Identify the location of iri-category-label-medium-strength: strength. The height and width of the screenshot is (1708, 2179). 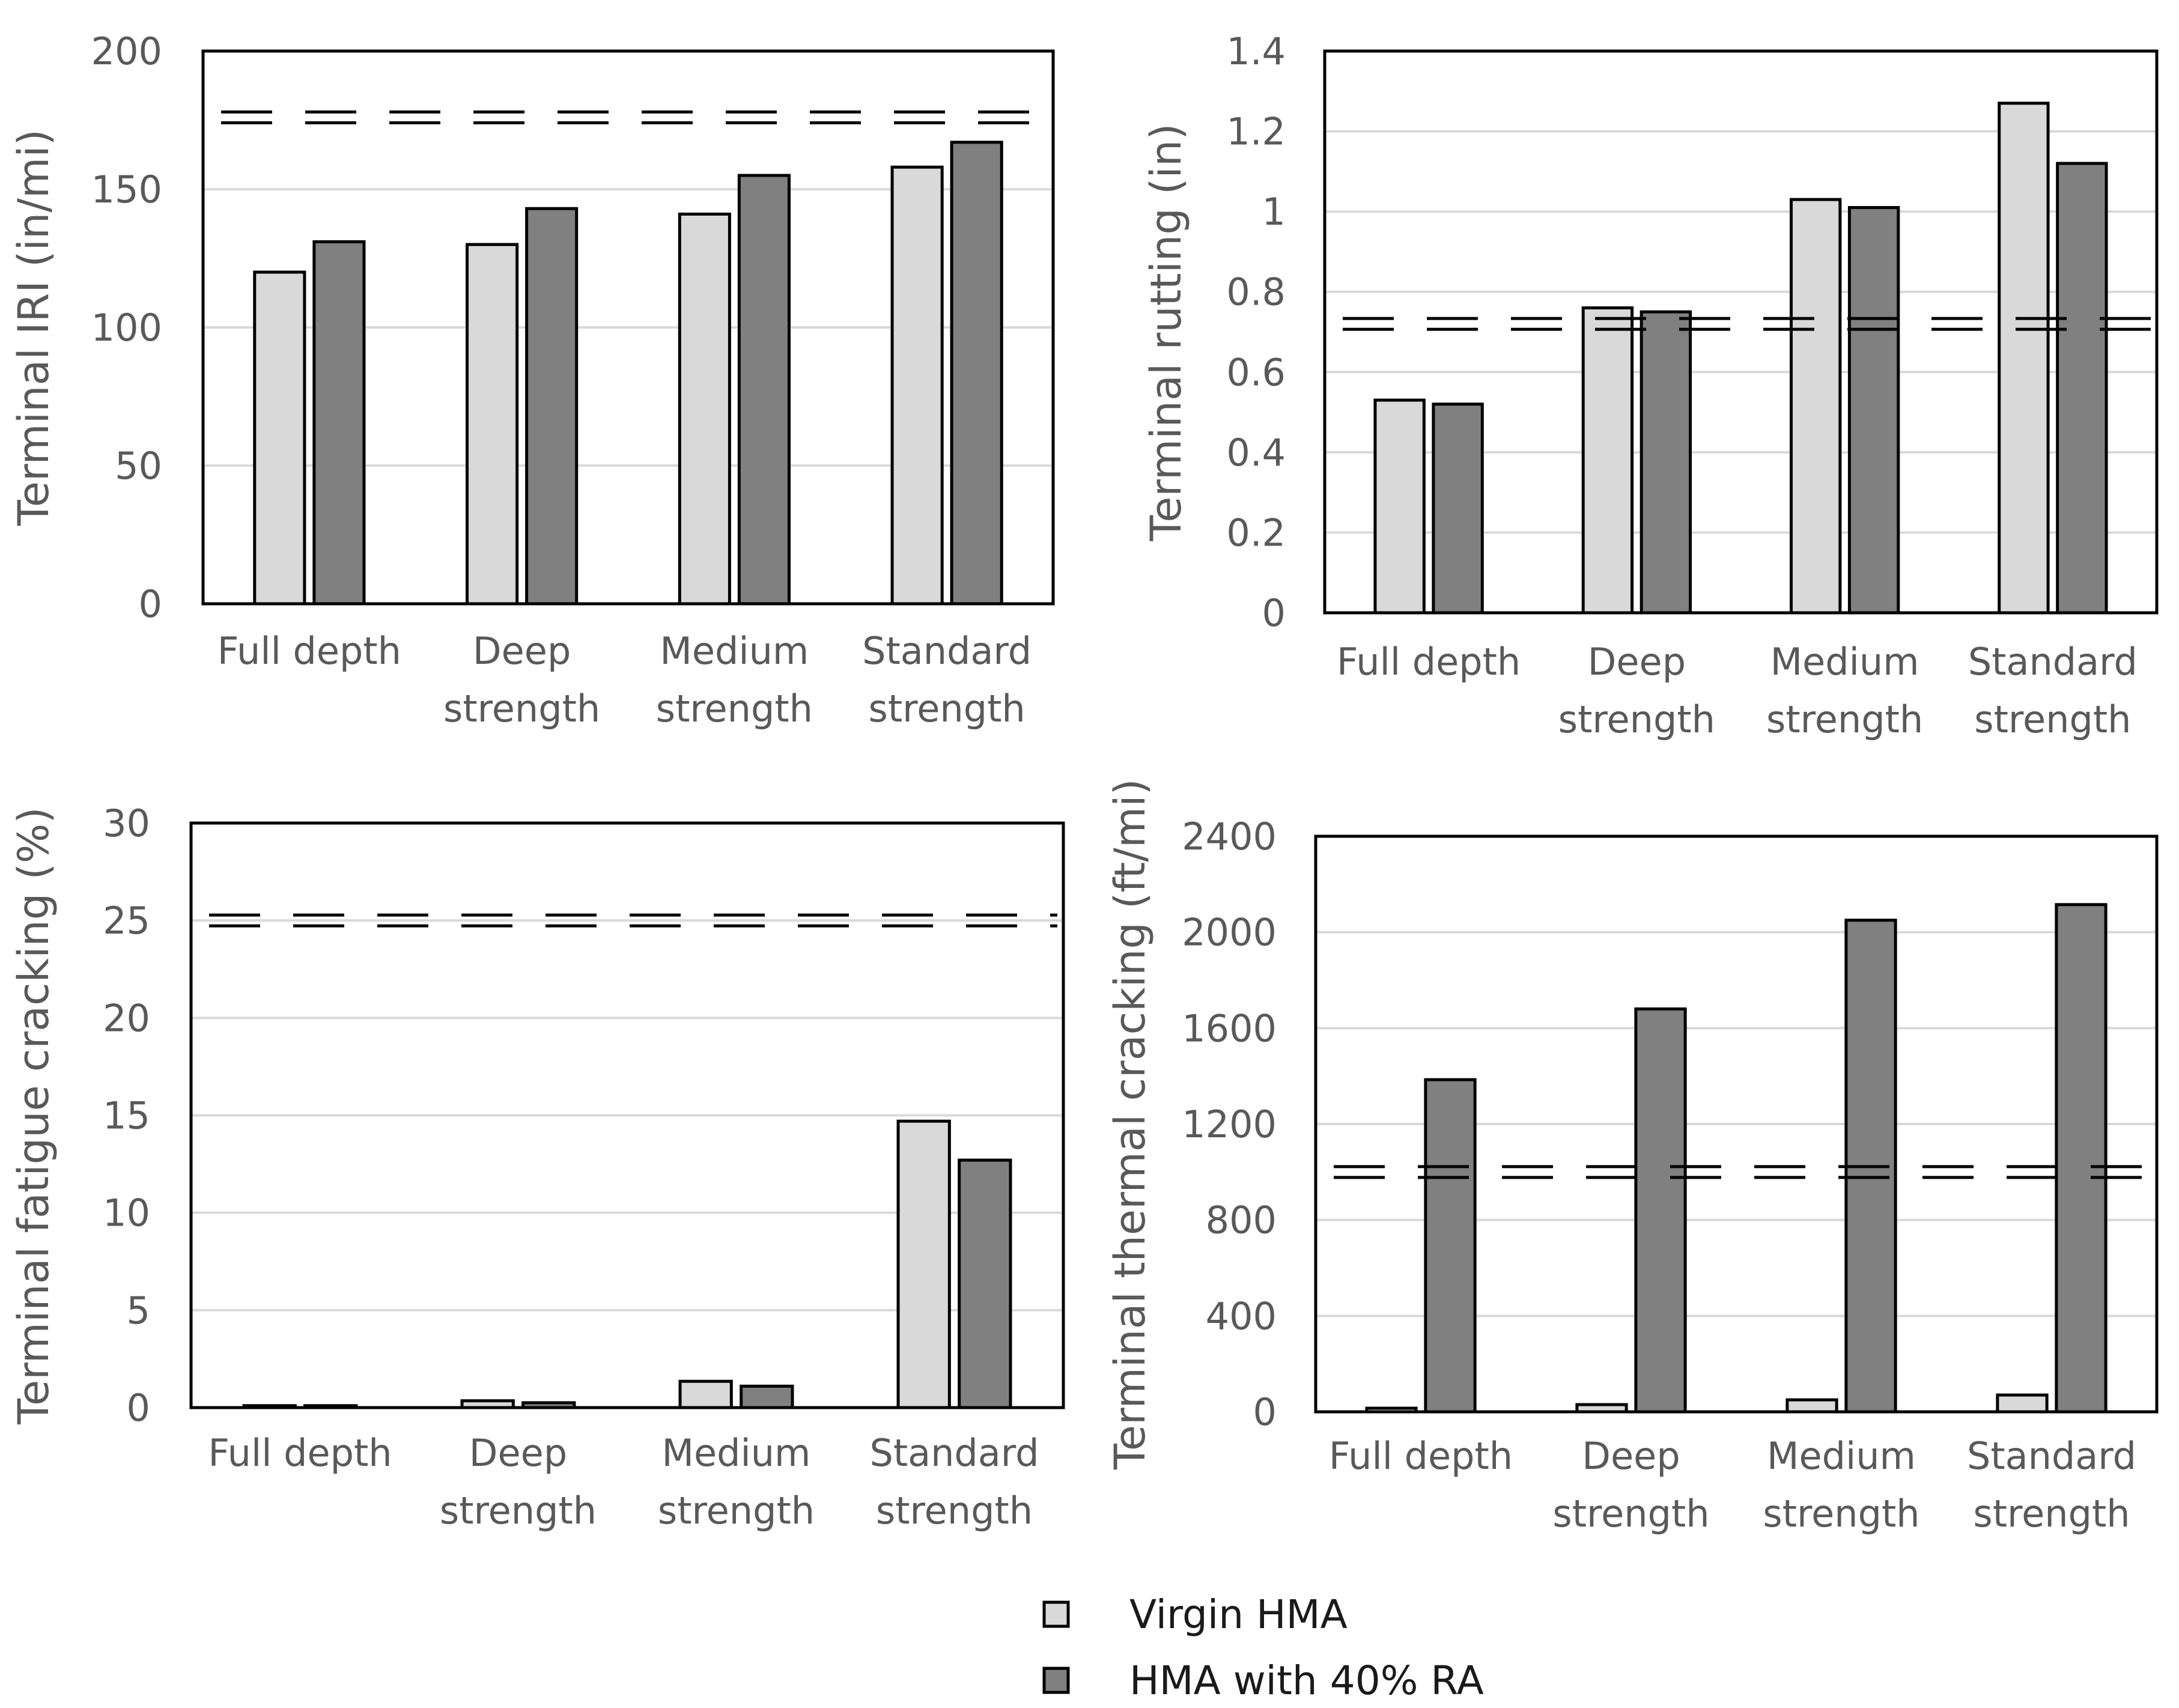
(734, 709).